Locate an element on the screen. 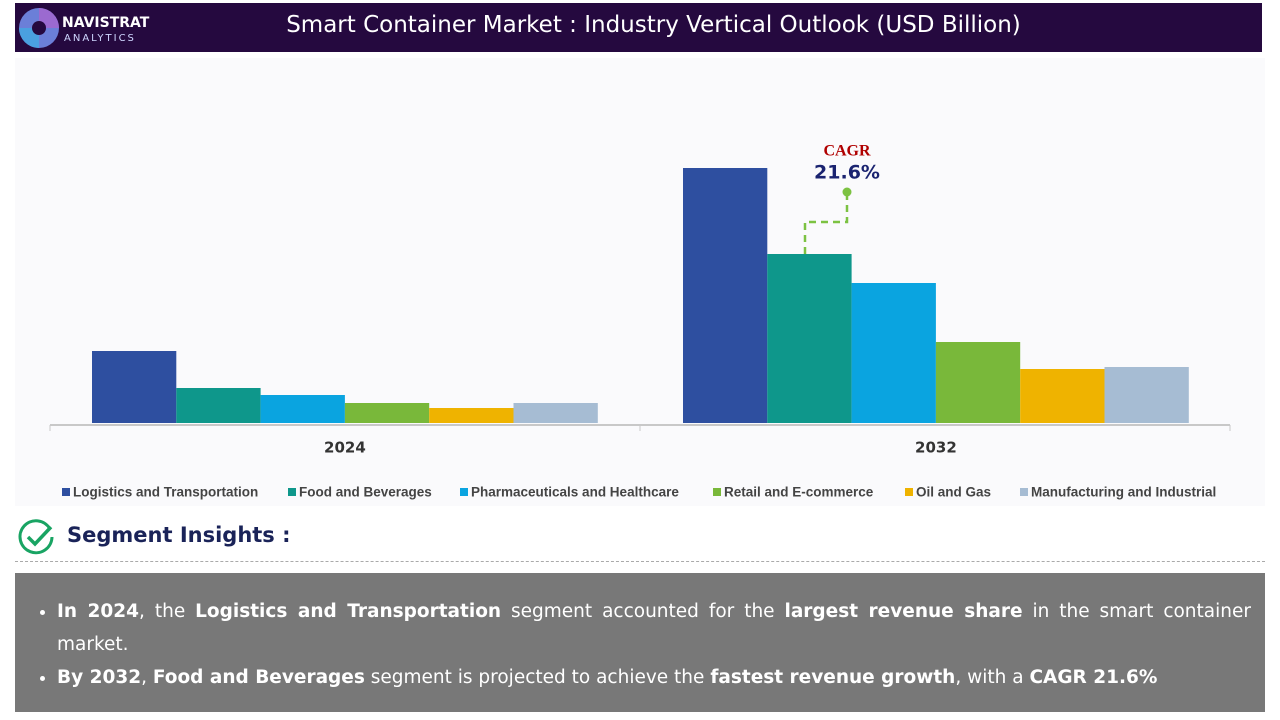 This screenshot has height=720, width=1280. insight-text: Food and Beverages is located at coordinates (258, 677).